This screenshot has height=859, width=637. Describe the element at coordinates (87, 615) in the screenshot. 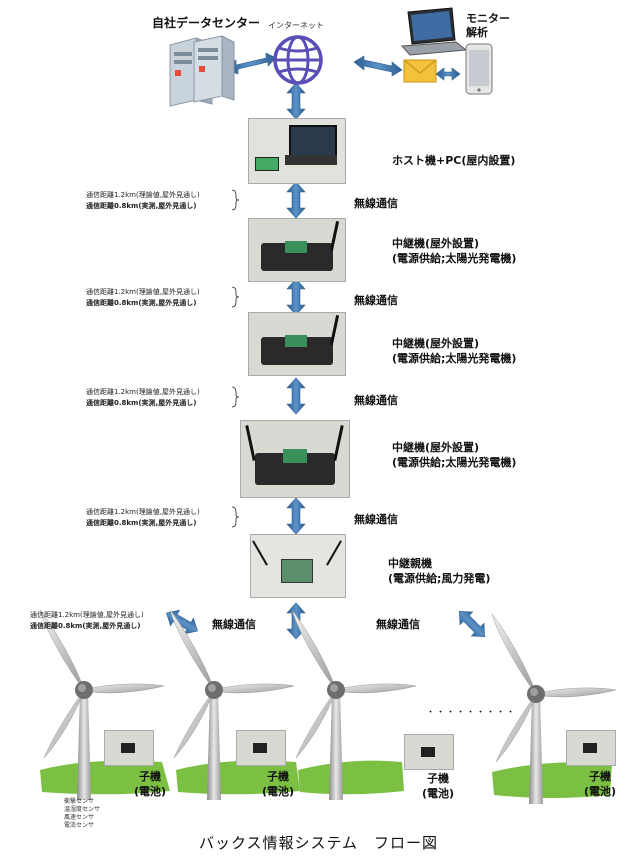

I see `bottom-link-theory: 通信距離1.2km(理論値,屋外見通し)` at that location.